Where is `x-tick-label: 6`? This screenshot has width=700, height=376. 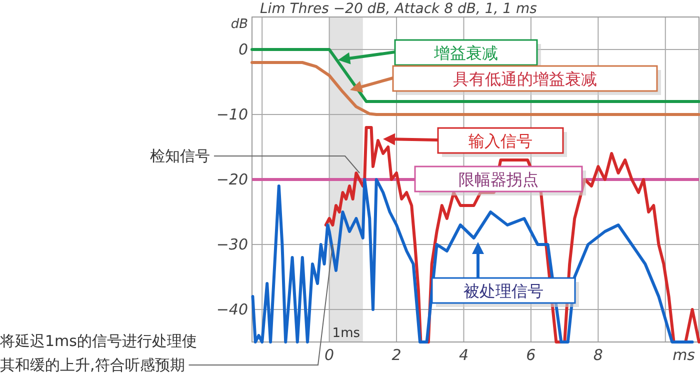
x-tick-label: 6 is located at coordinates (531, 355).